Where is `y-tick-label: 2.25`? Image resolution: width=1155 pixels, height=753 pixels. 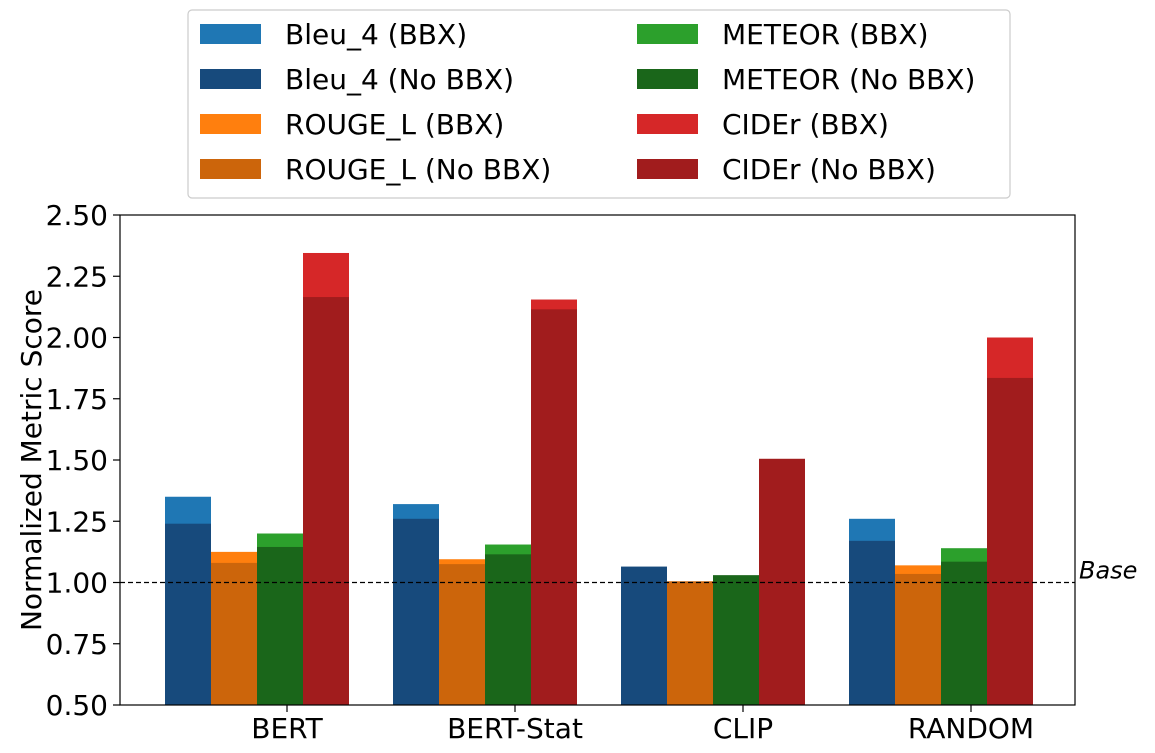 y-tick-label: 2.25 is located at coordinates (77, 276).